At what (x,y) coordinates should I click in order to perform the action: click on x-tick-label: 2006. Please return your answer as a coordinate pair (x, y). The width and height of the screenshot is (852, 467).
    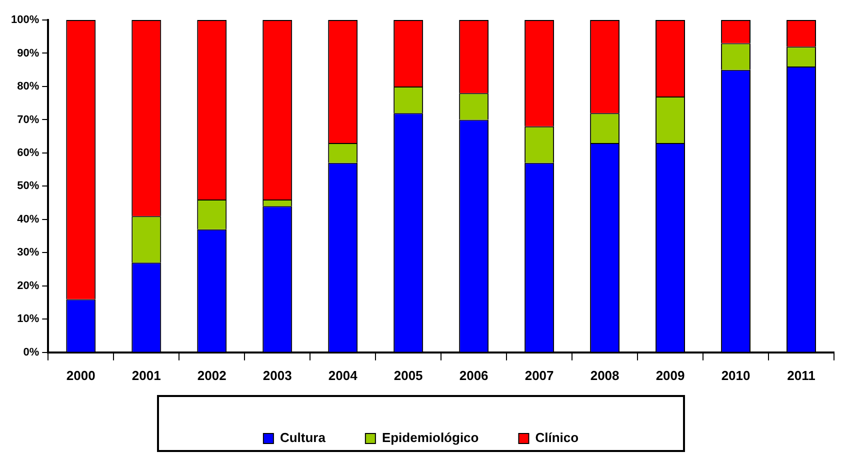
    Looking at the image, I should click on (473, 375).